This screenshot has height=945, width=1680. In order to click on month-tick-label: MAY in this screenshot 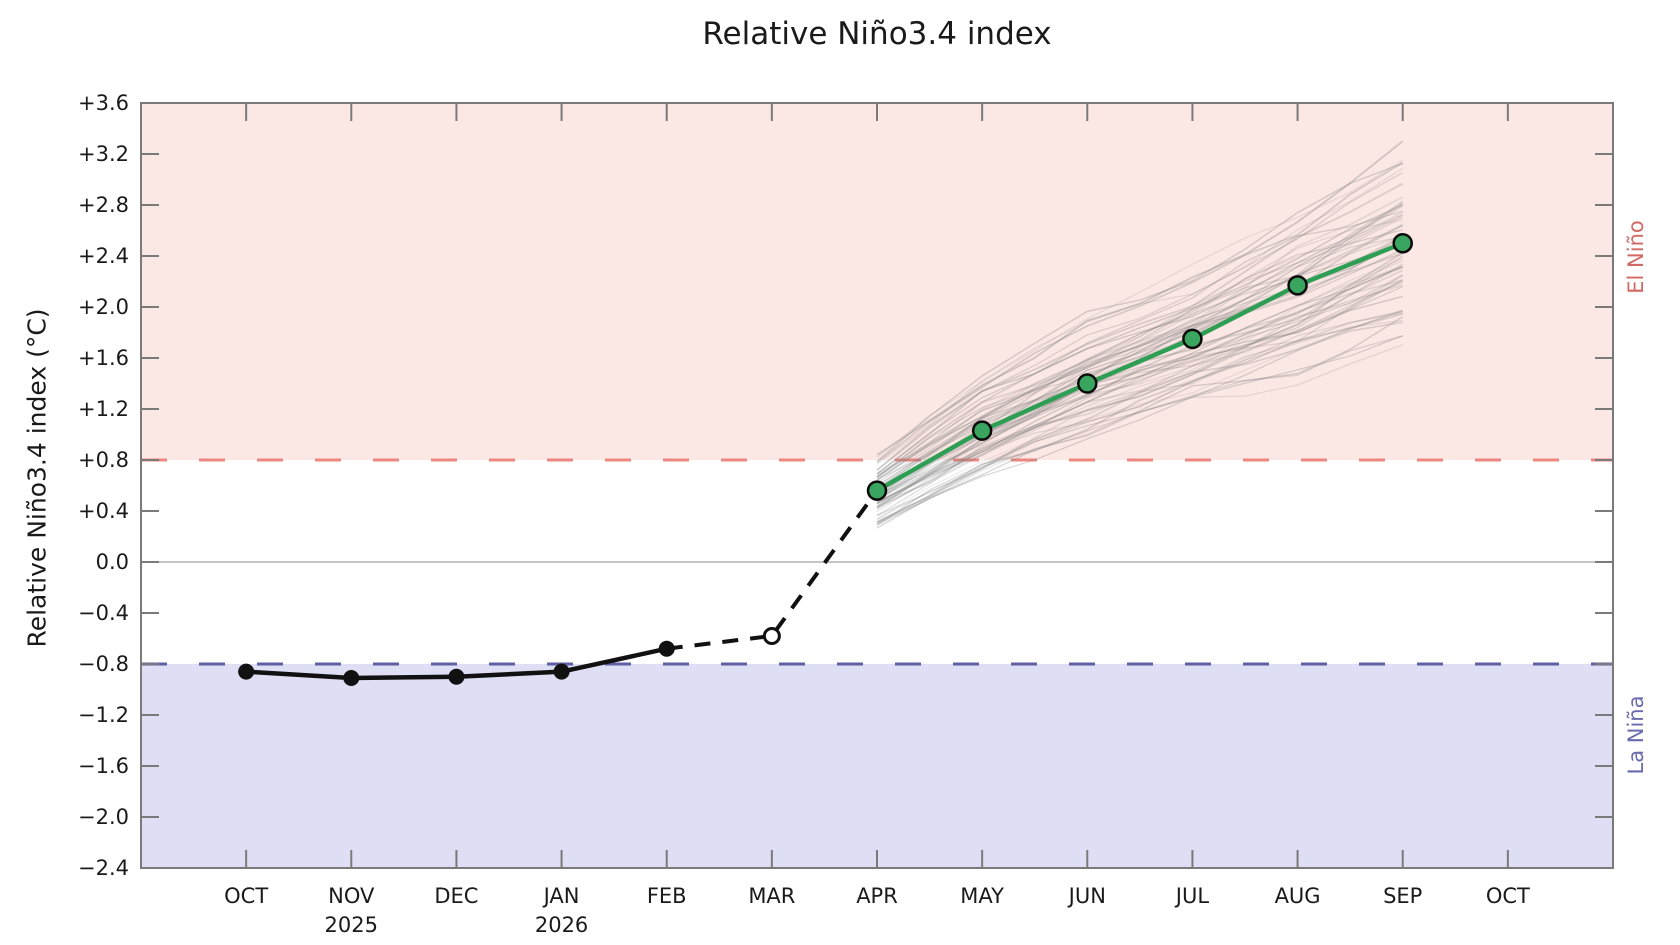, I will do `click(982, 896)`.